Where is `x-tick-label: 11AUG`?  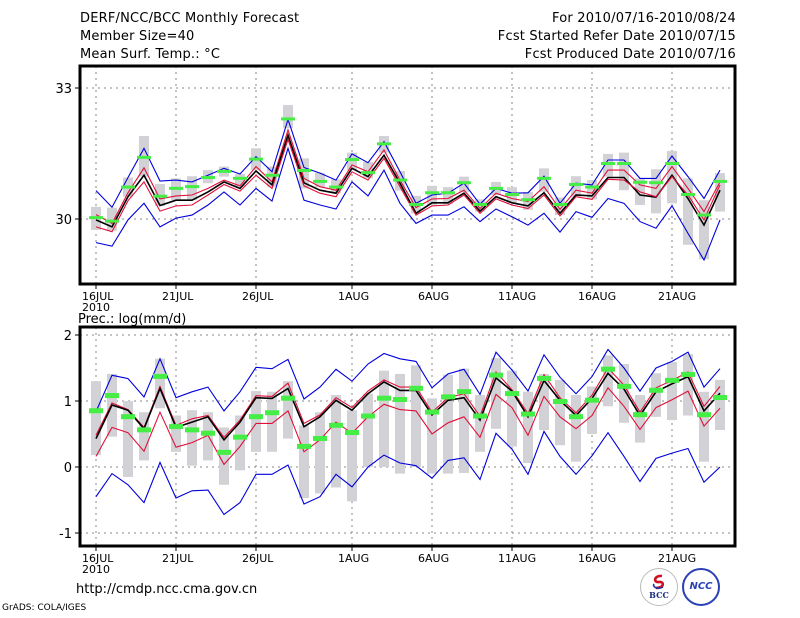
x-tick-label: 11AUG is located at coordinates (517, 558).